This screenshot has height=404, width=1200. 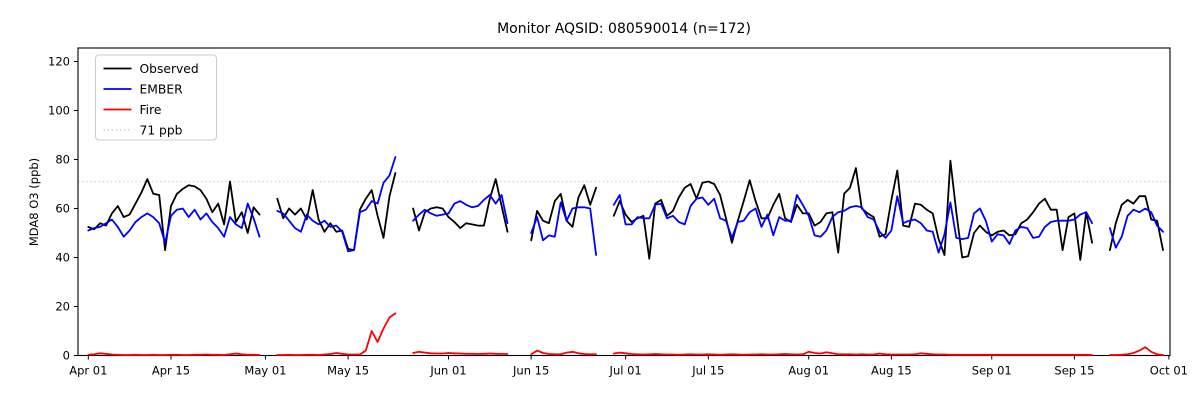 What do you see at coordinates (348, 371) in the screenshot?
I see `x-tick-label: May 15` at bounding box center [348, 371].